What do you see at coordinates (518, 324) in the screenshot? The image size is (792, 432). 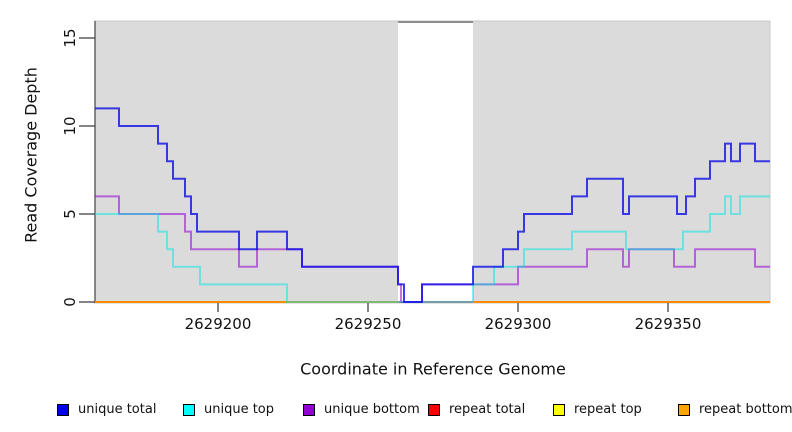 I see `x-tick-label: 2629300` at bounding box center [518, 324].